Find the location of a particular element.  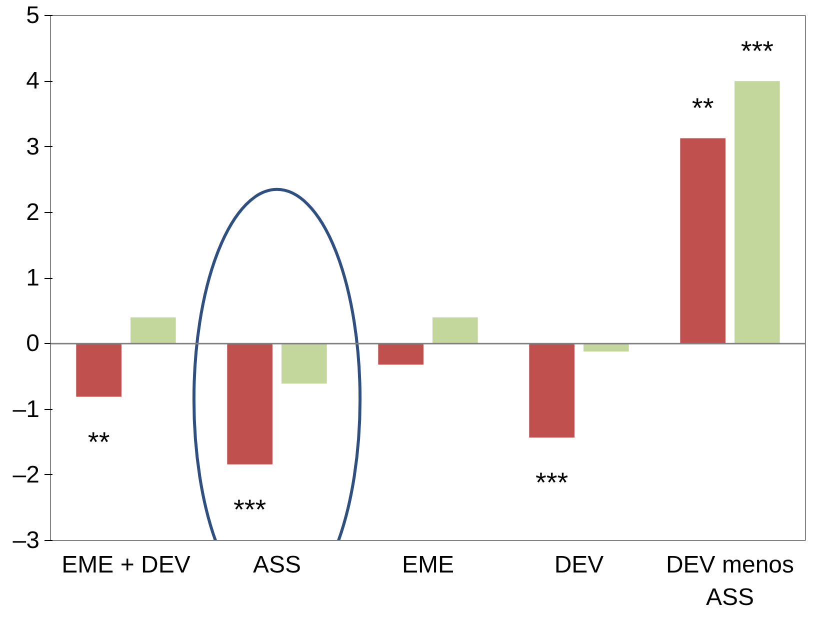

y-tick-label: 3 is located at coordinates (33, 146).